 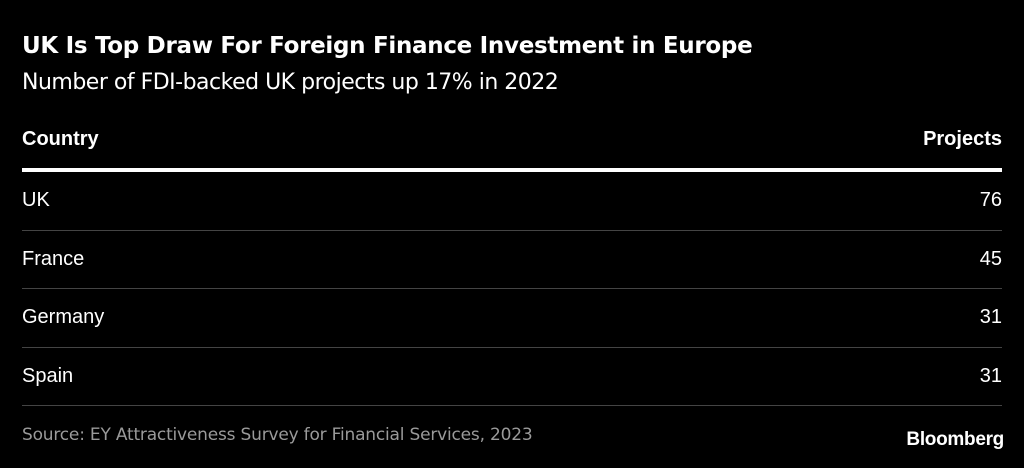 What do you see at coordinates (512, 377) in the screenshot?
I see `table-row: Spain 31` at bounding box center [512, 377].